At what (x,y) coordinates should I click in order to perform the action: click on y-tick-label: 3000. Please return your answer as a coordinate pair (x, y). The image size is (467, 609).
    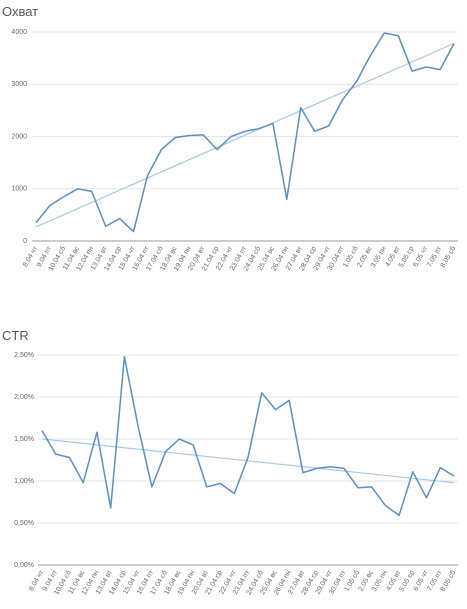
    Looking at the image, I should click on (19, 84).